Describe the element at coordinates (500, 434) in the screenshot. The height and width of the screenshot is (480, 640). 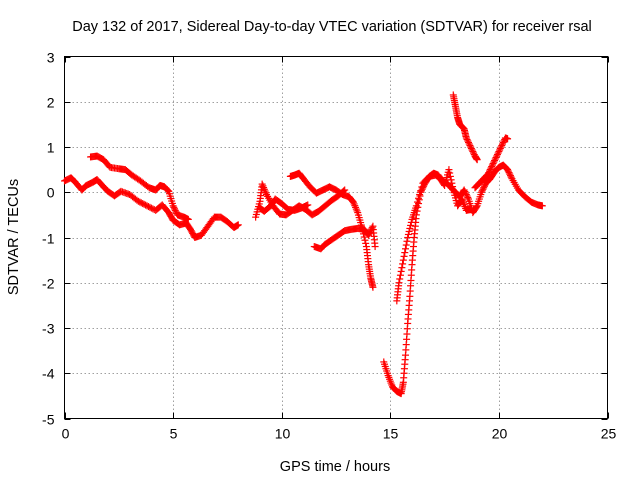
I see `x-tick-label: 20` at that location.